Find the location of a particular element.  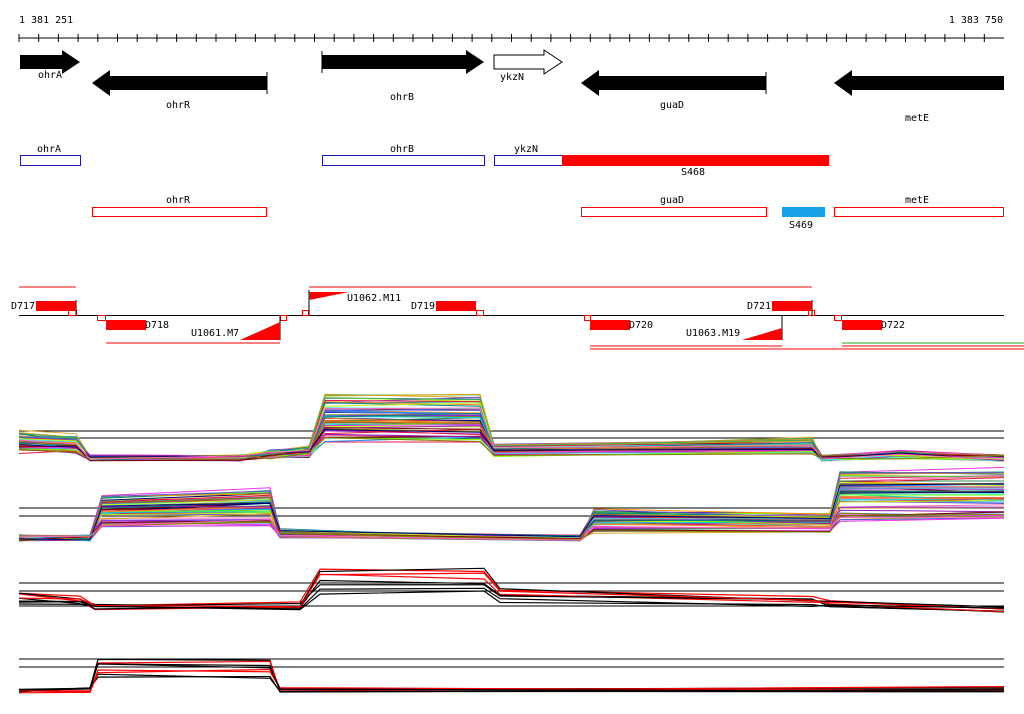

segment-label-U1061.M7: U1061.M7 is located at coordinates (215, 333).